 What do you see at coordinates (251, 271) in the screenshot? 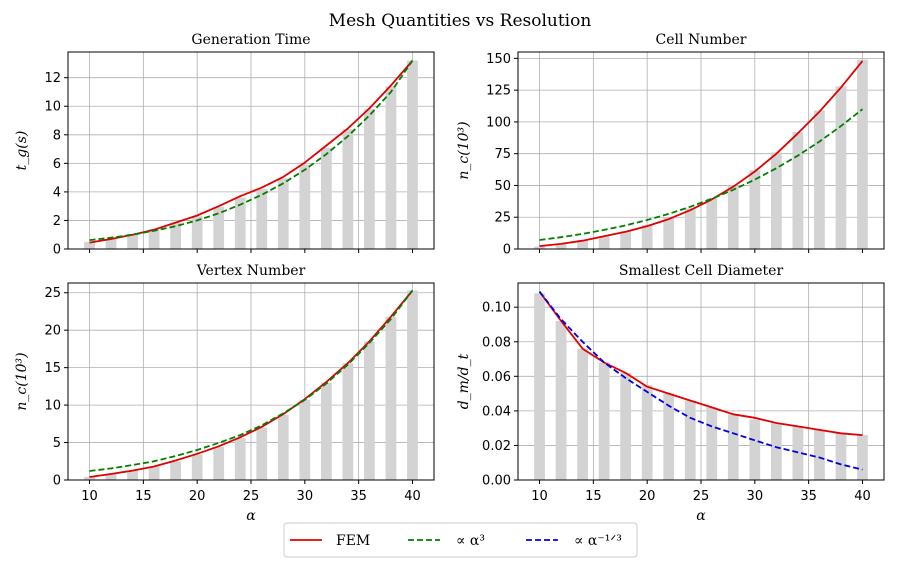
I see `panel-title: Vertex Number` at bounding box center [251, 271].